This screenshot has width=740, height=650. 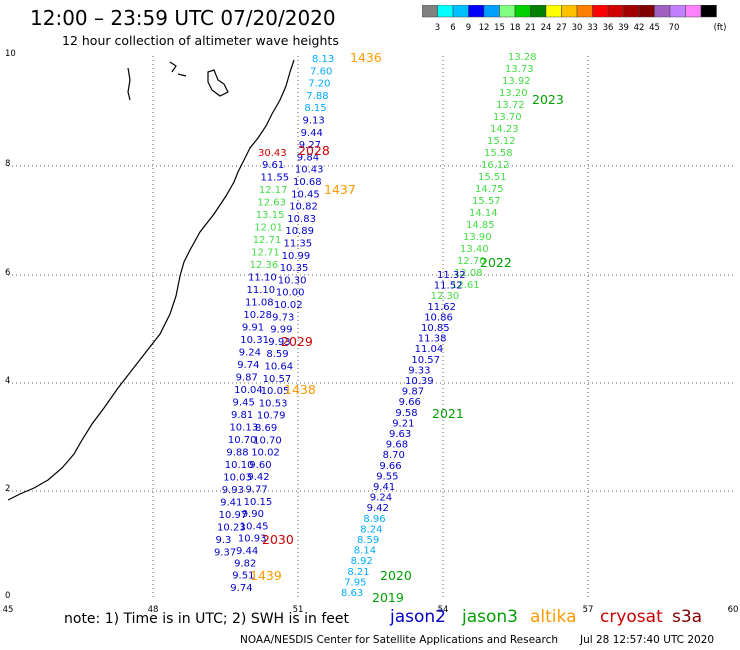 I want to click on swh-label: 11.04, so click(x=429, y=349).